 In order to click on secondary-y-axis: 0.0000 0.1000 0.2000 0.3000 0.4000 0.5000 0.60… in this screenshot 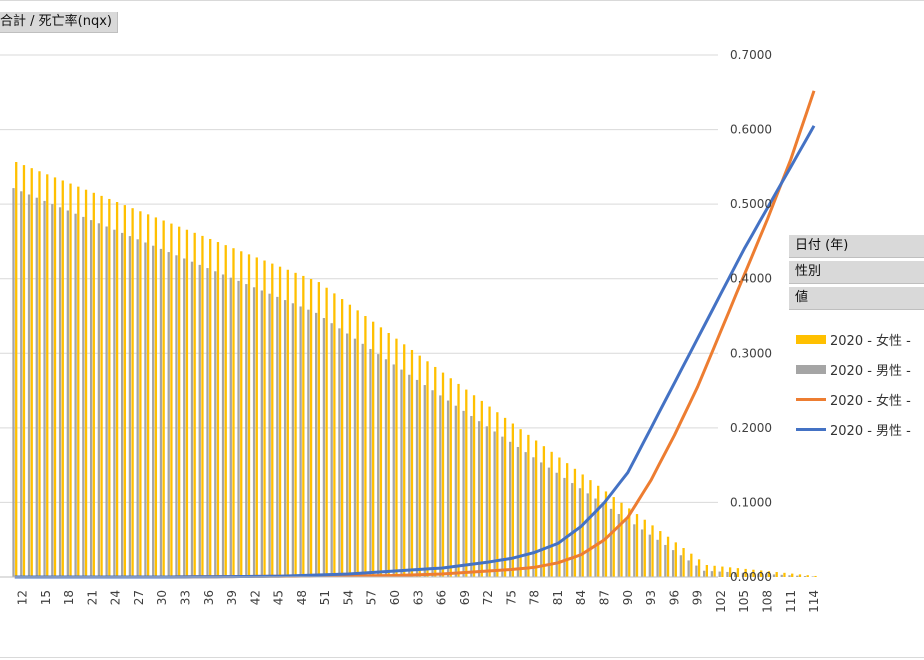, I will do `click(751, 316)`.